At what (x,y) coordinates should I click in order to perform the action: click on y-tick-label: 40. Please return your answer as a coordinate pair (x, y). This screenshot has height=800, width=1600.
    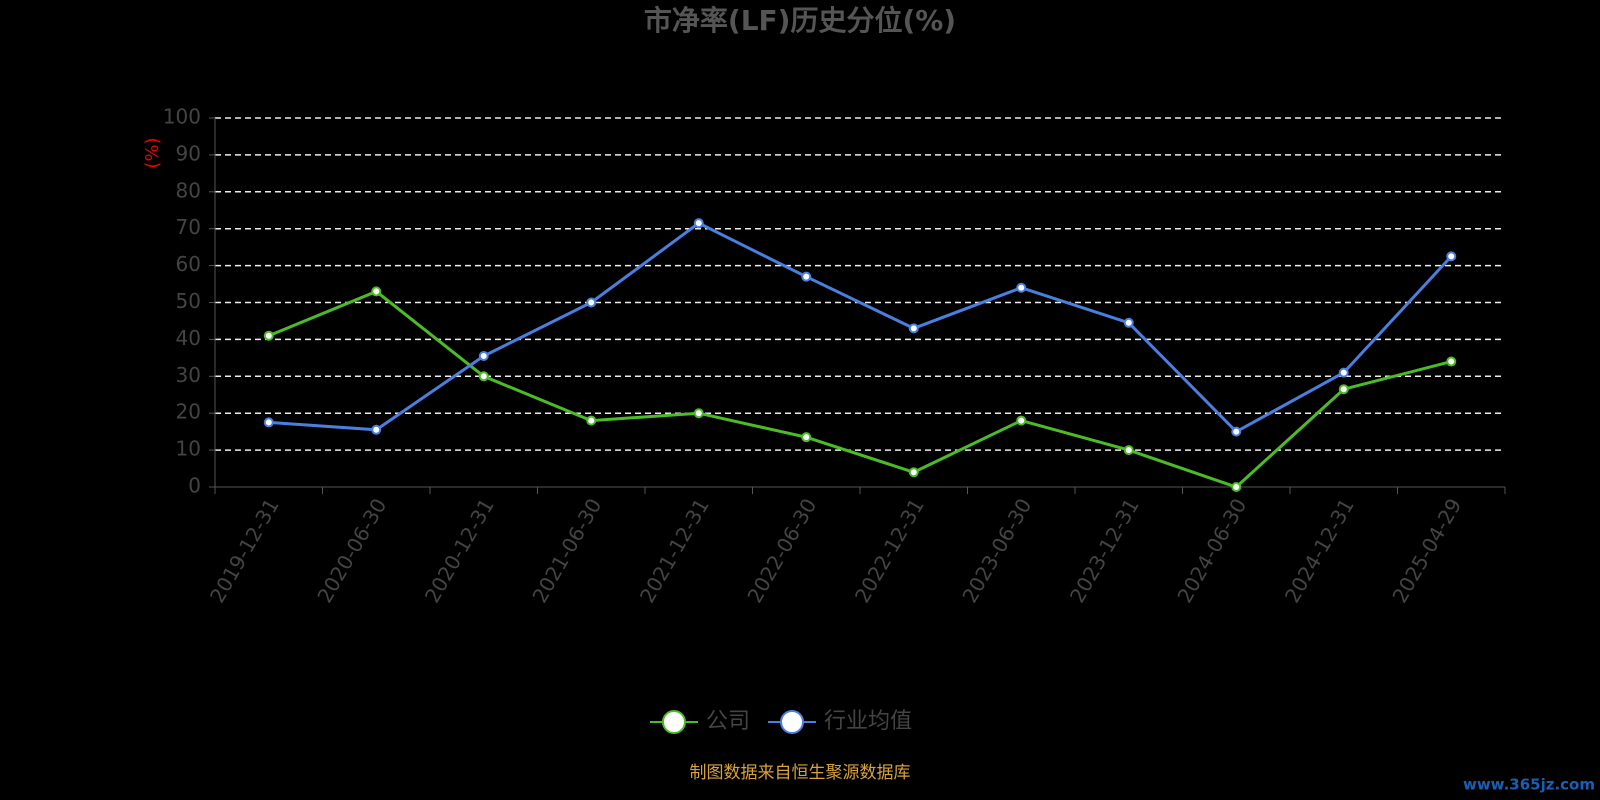
    Looking at the image, I should click on (188, 338).